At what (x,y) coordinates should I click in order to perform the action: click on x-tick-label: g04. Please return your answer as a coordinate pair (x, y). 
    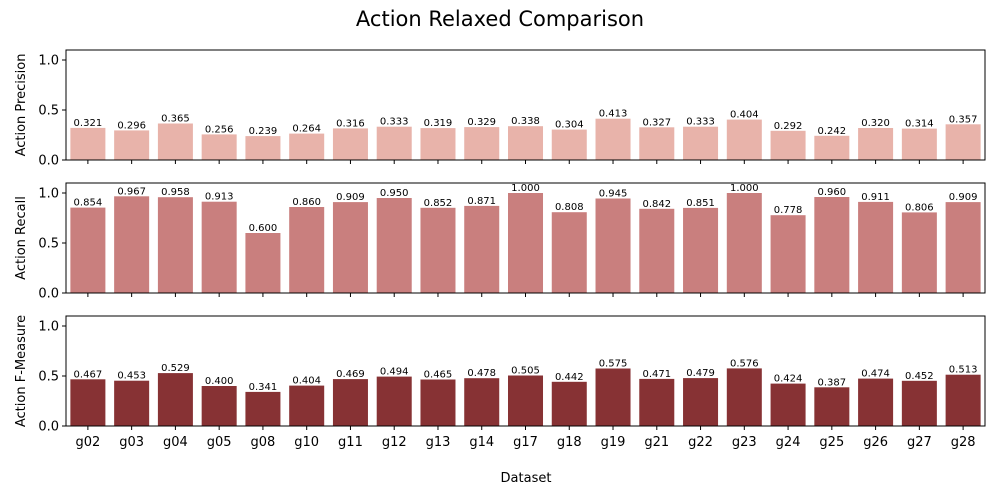
    Looking at the image, I should click on (175, 442).